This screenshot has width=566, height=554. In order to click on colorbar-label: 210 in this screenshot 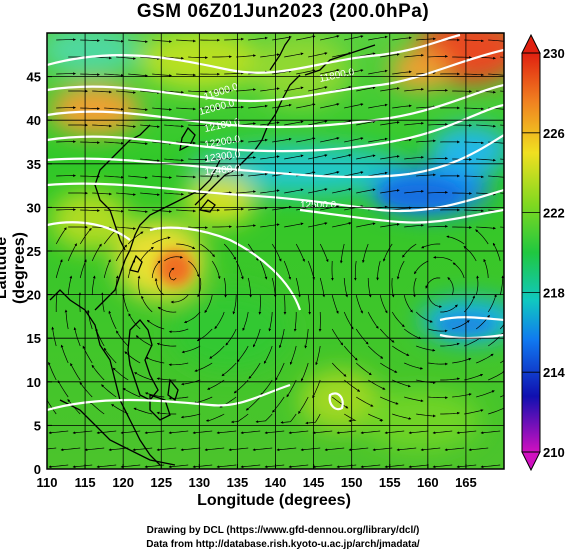, I will do `click(554, 452)`.